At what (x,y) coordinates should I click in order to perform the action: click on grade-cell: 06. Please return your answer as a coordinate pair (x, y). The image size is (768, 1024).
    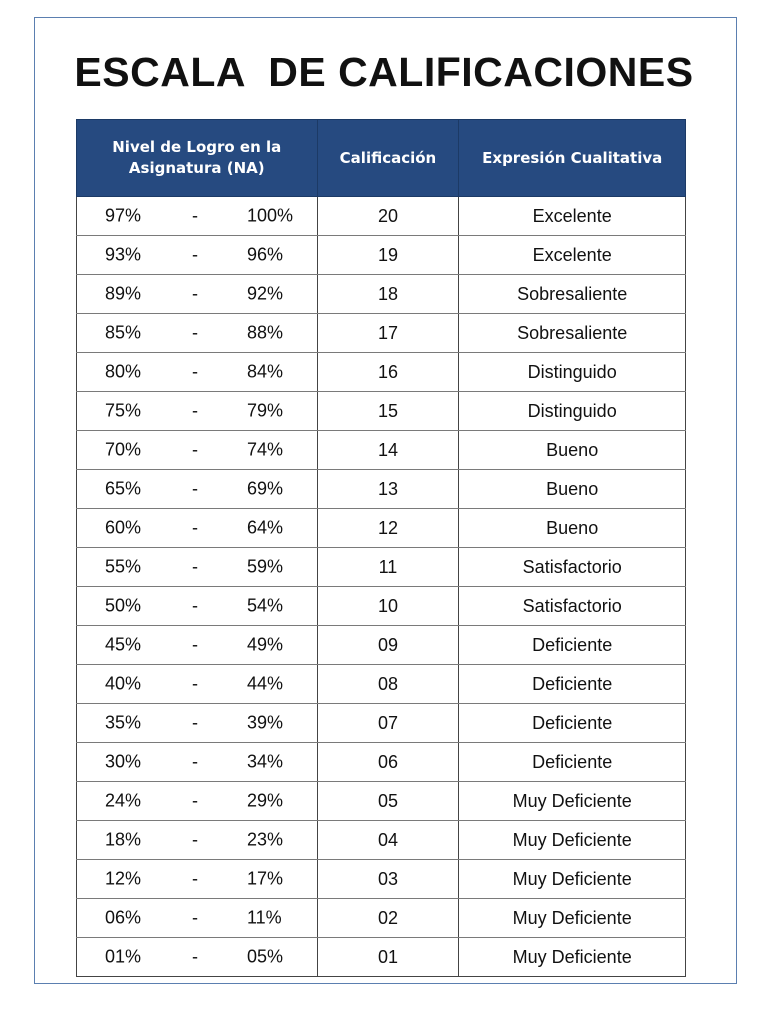
    Looking at the image, I should click on (388, 762).